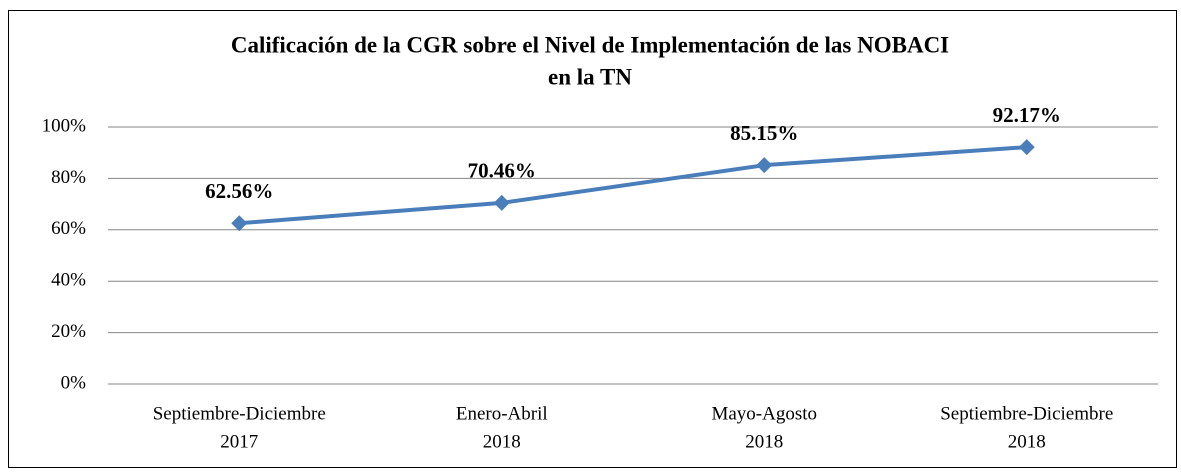 The height and width of the screenshot is (472, 1181). What do you see at coordinates (68, 228) in the screenshot?
I see `y-tick-label: 60%` at bounding box center [68, 228].